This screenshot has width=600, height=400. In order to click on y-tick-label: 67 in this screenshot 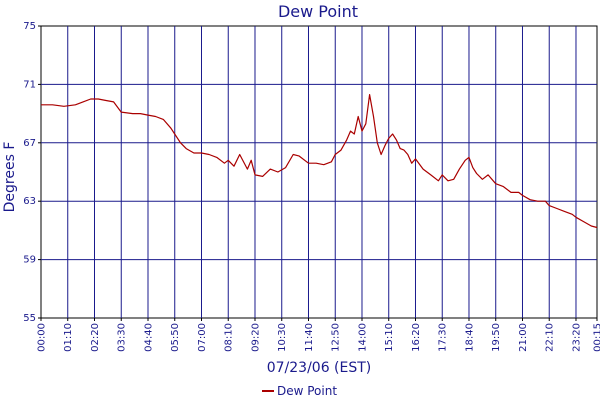, I will do `click(29, 143)`.